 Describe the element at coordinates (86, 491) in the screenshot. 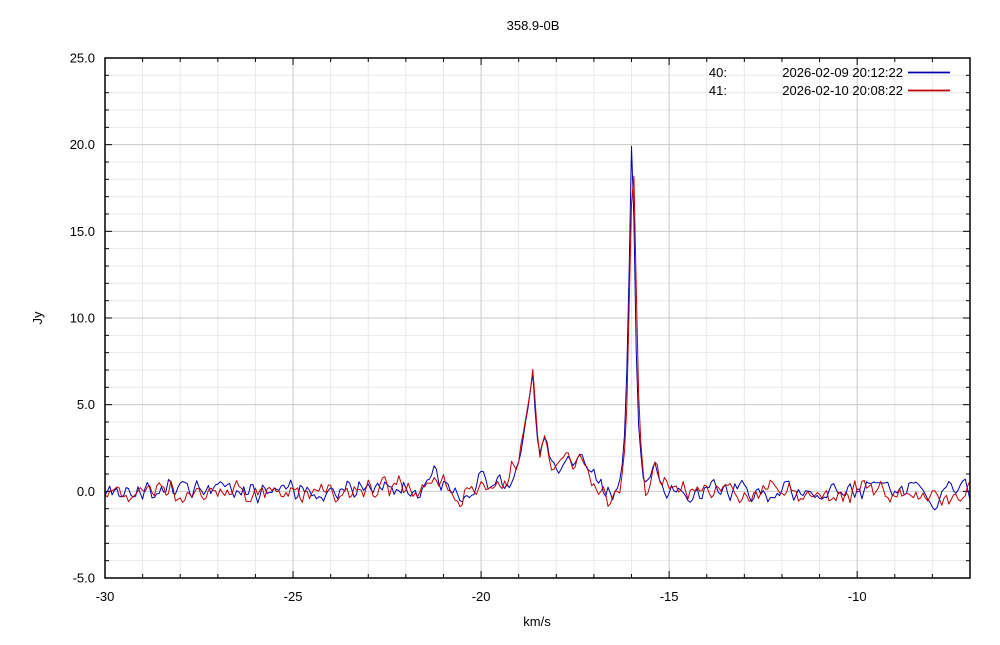

I see `y-tick-label: 0.0` at that location.